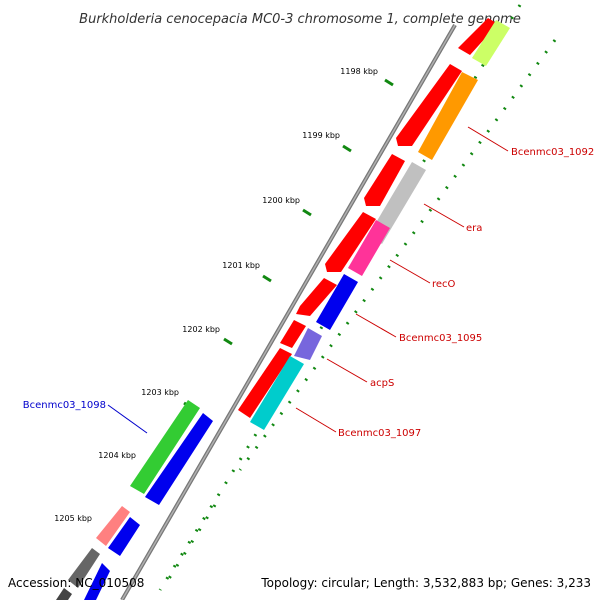  I want to click on tick-label: 1203 kbp, so click(160, 392).